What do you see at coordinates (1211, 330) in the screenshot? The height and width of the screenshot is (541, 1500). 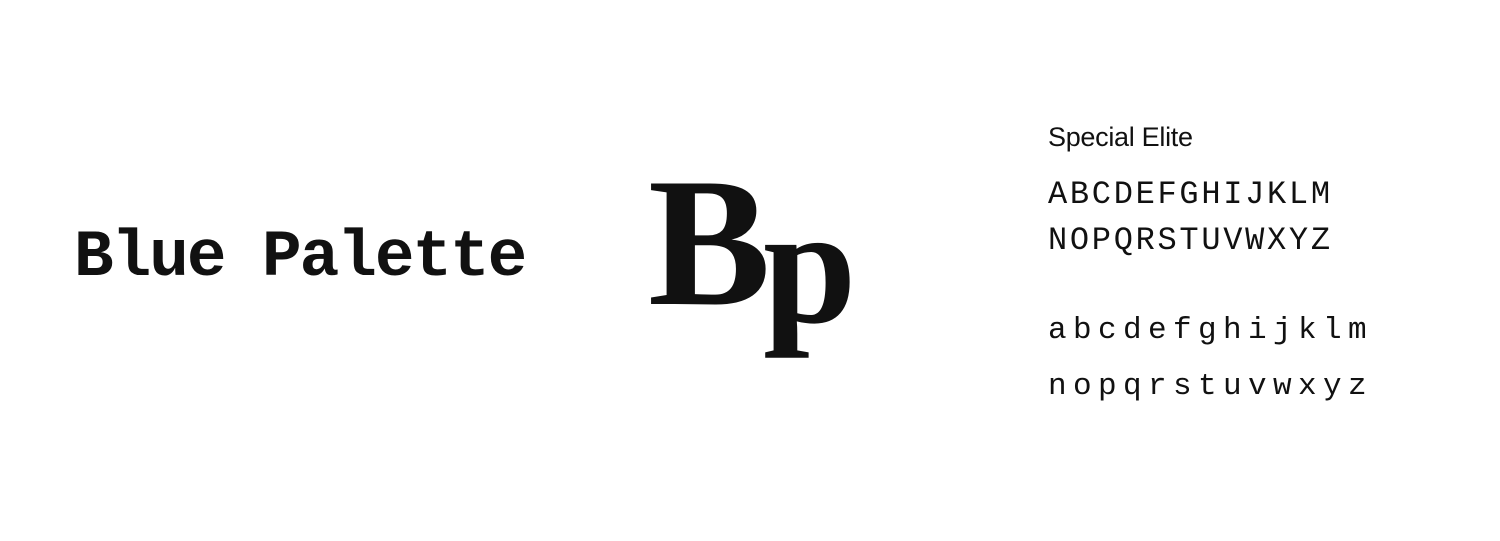 I see `lowercase-row-1: abcdefghijklm` at bounding box center [1211, 330].